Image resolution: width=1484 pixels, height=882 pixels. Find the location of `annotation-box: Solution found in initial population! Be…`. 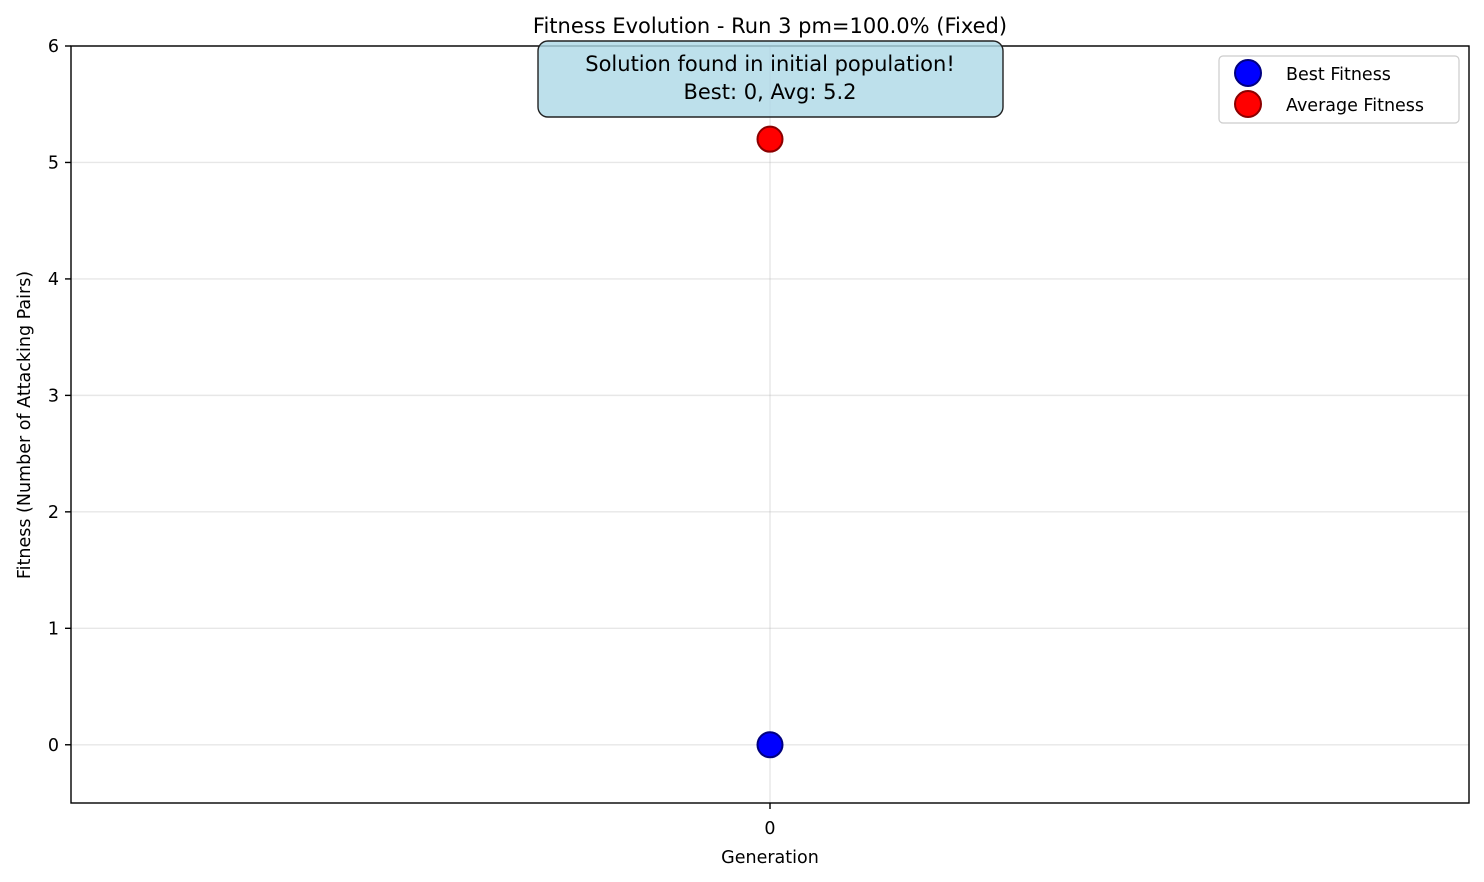

annotation-box: Solution found in initial population! Be… is located at coordinates (770, 79).